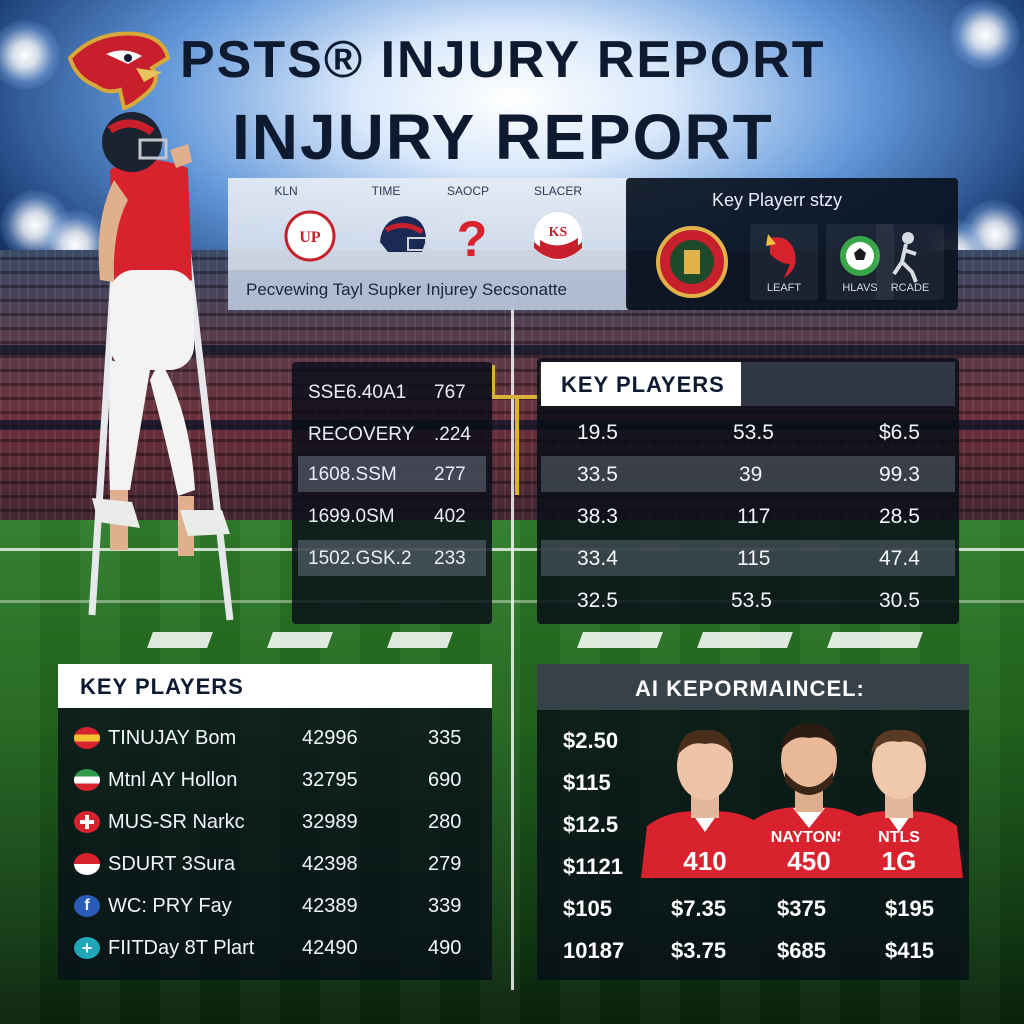  What do you see at coordinates (445, 948) in the screenshot?
I see `player-stat: 490` at bounding box center [445, 948].